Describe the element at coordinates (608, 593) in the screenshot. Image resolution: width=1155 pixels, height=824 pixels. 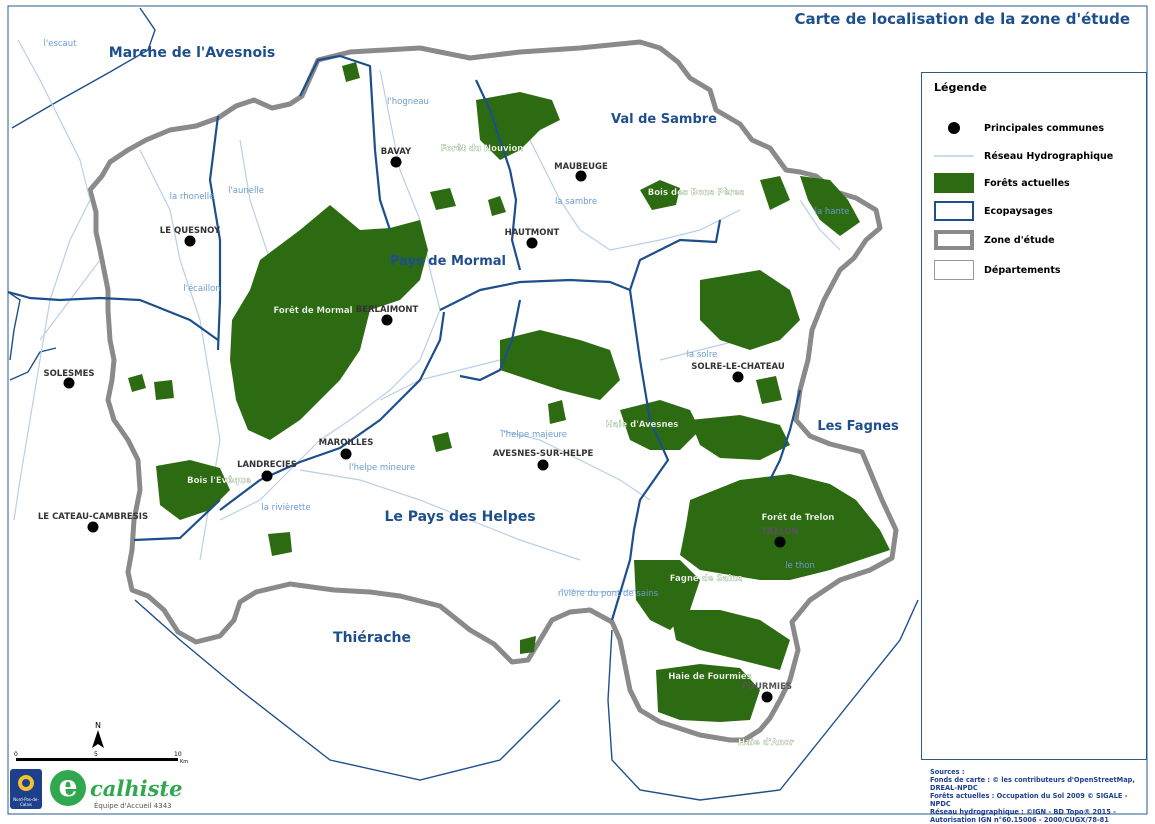
I see `river-label: rivière du pont de sains` at that location.